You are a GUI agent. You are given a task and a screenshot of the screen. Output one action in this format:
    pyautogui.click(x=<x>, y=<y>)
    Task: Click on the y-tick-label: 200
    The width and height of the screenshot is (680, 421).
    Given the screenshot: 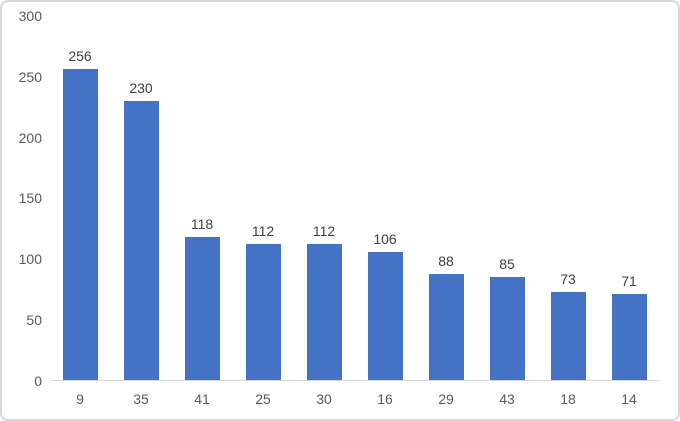 What is the action you would take?
    pyautogui.click(x=30, y=137)
    